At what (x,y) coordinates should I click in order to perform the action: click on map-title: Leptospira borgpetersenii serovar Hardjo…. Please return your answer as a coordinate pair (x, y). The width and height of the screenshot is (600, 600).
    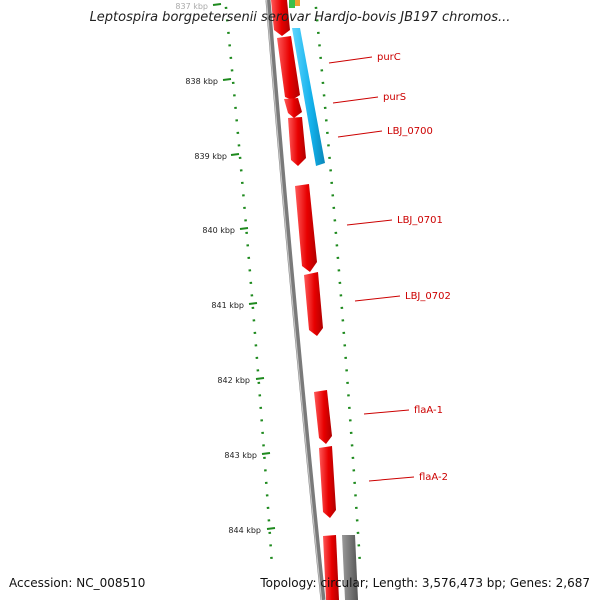
    Looking at the image, I should click on (300, 17).